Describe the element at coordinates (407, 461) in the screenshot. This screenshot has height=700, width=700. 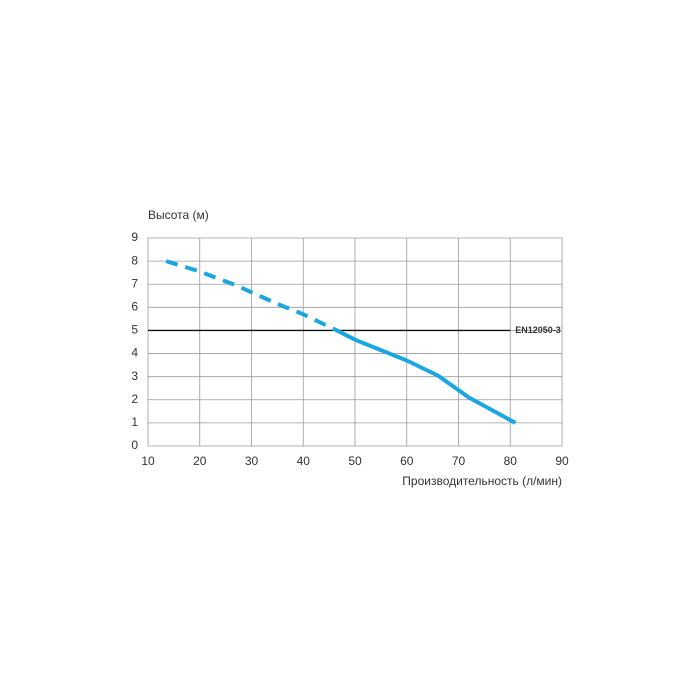
I see `x-tick-label: 60` at that location.